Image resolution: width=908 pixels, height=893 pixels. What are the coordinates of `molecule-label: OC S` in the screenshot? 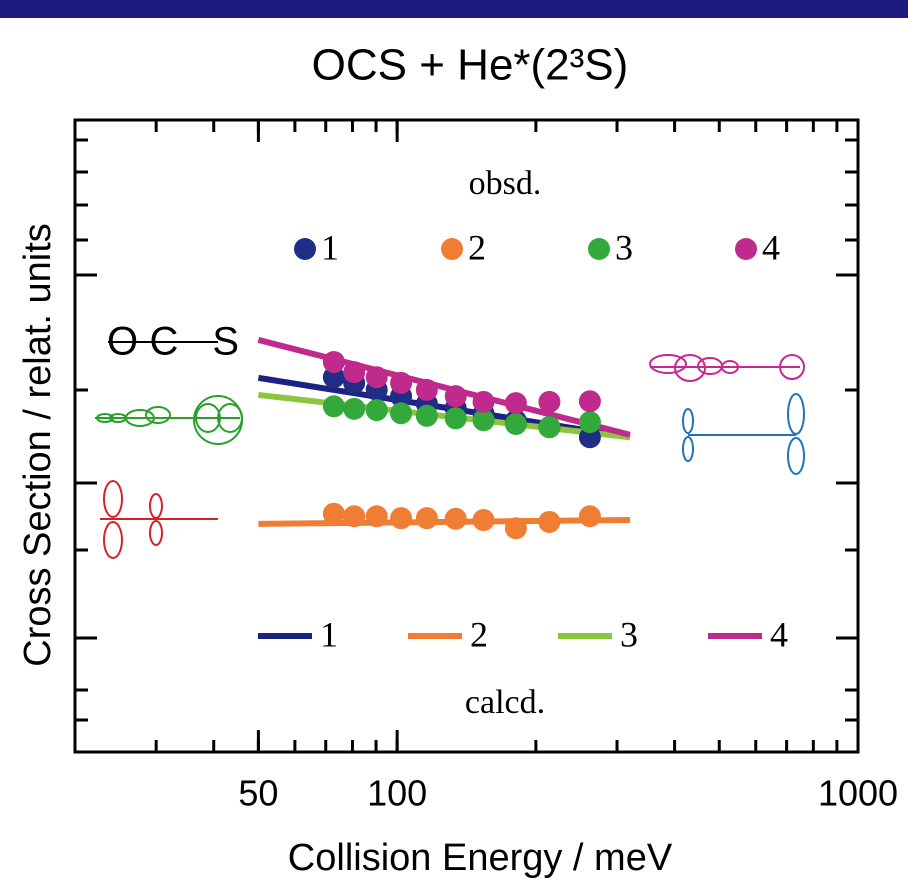 It's located at (173, 342).